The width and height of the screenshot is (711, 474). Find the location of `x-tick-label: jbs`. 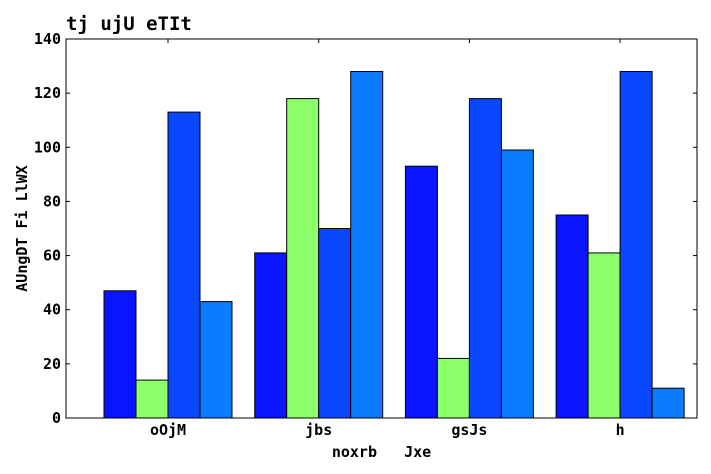

x-tick-label: jbs is located at coordinates (318, 430).